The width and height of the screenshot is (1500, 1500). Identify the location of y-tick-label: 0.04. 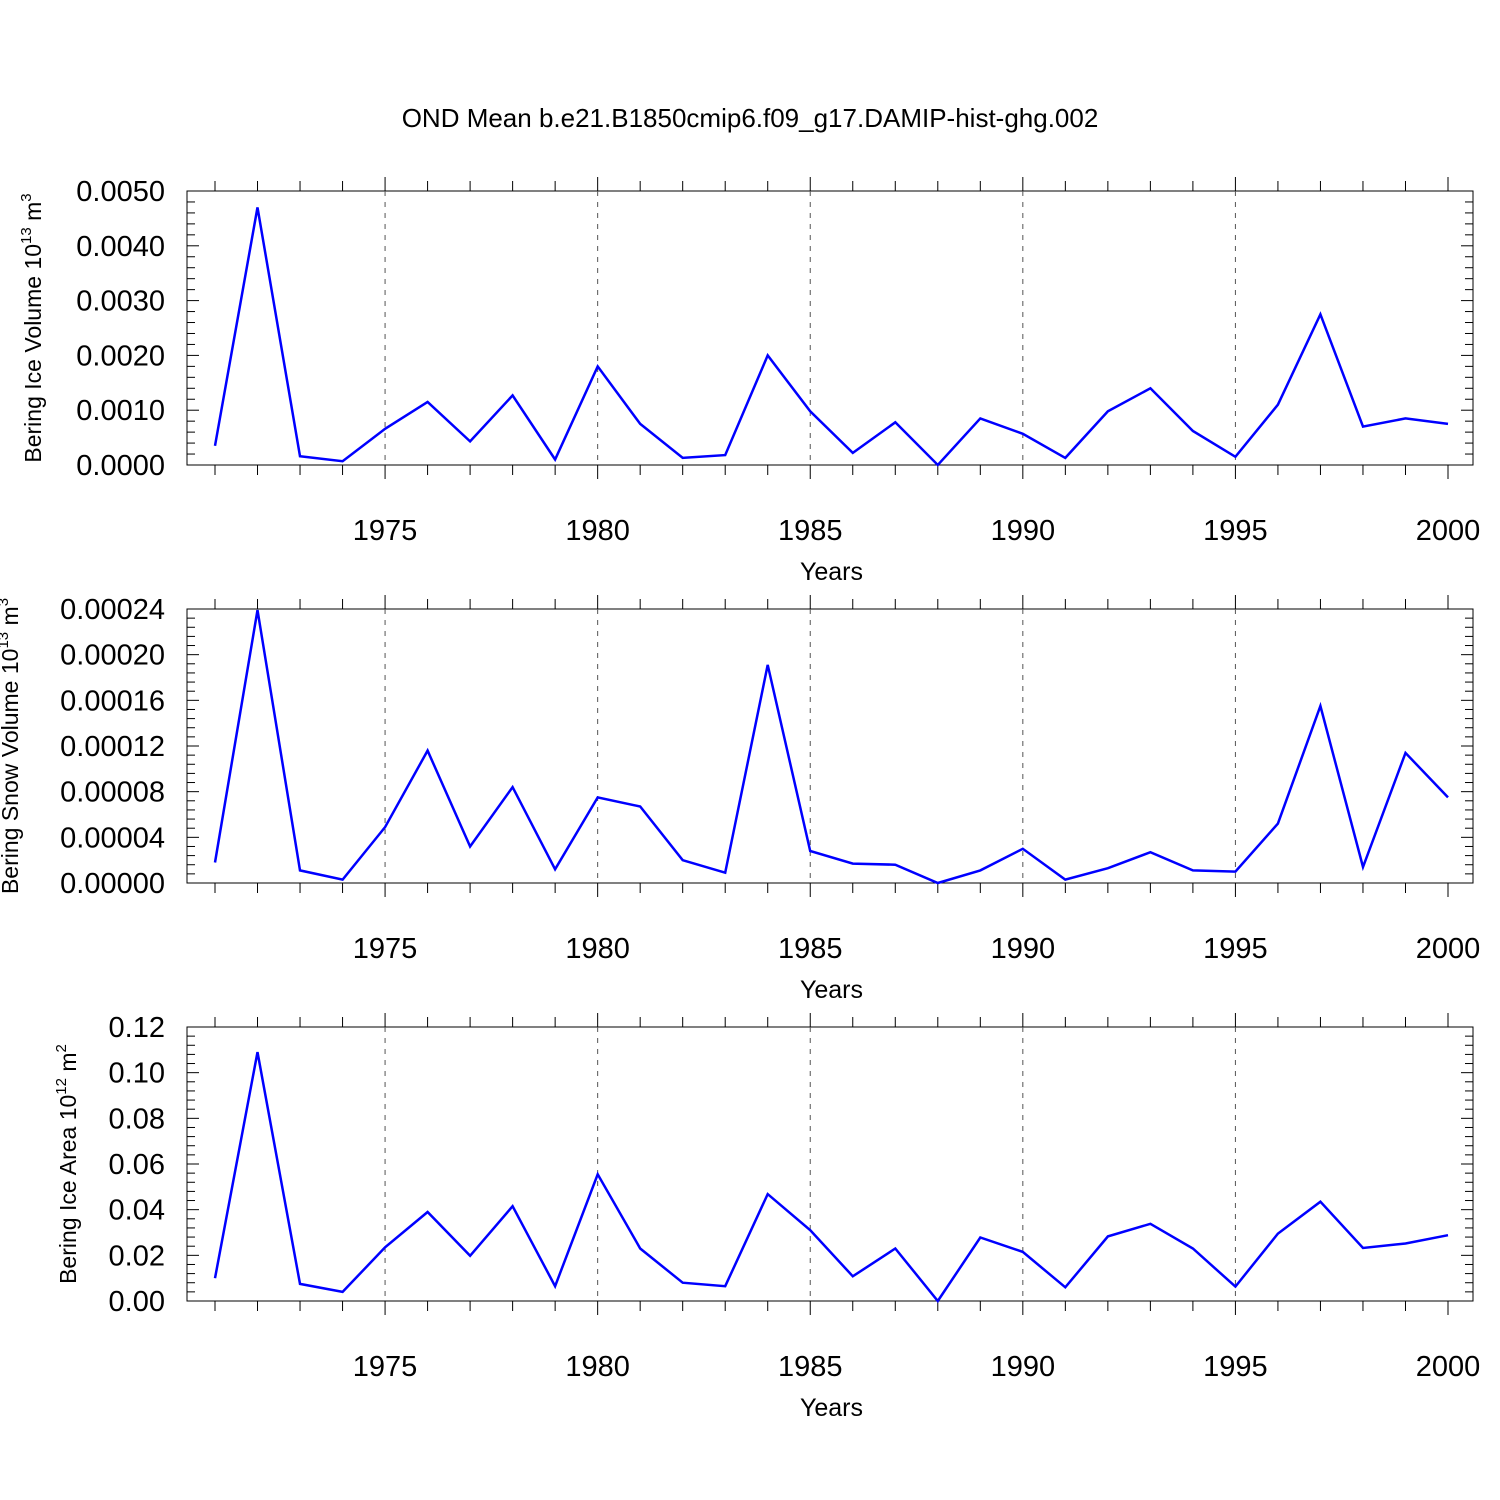
(137, 1211).